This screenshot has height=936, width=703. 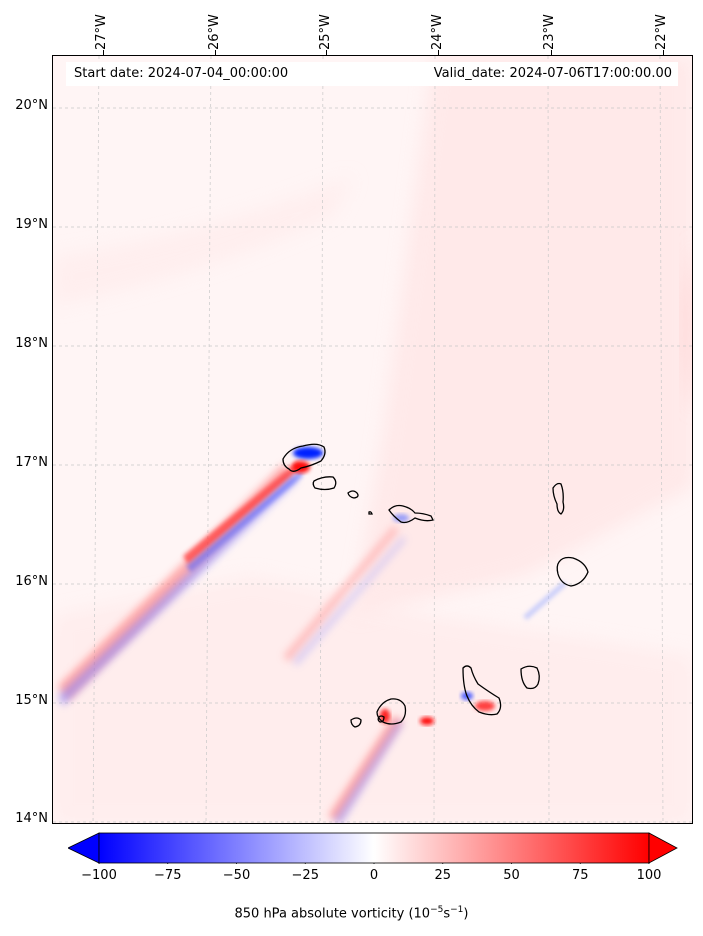 What do you see at coordinates (552, 73) in the screenshot?
I see `valid-date-label: Valid_date: 2024-07-06T17:00:00.00` at bounding box center [552, 73].